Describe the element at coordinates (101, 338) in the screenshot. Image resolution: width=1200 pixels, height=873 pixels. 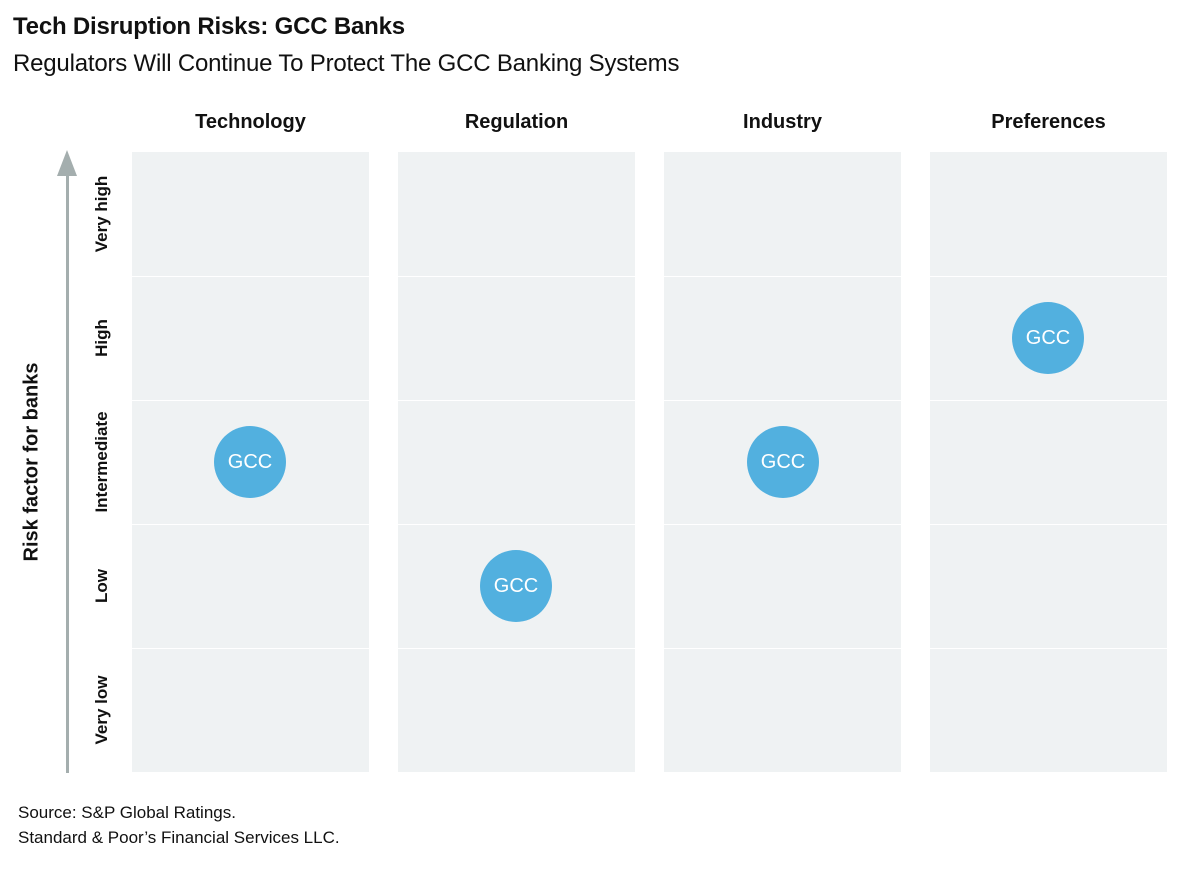
I see `level-label-high: High` at that location.